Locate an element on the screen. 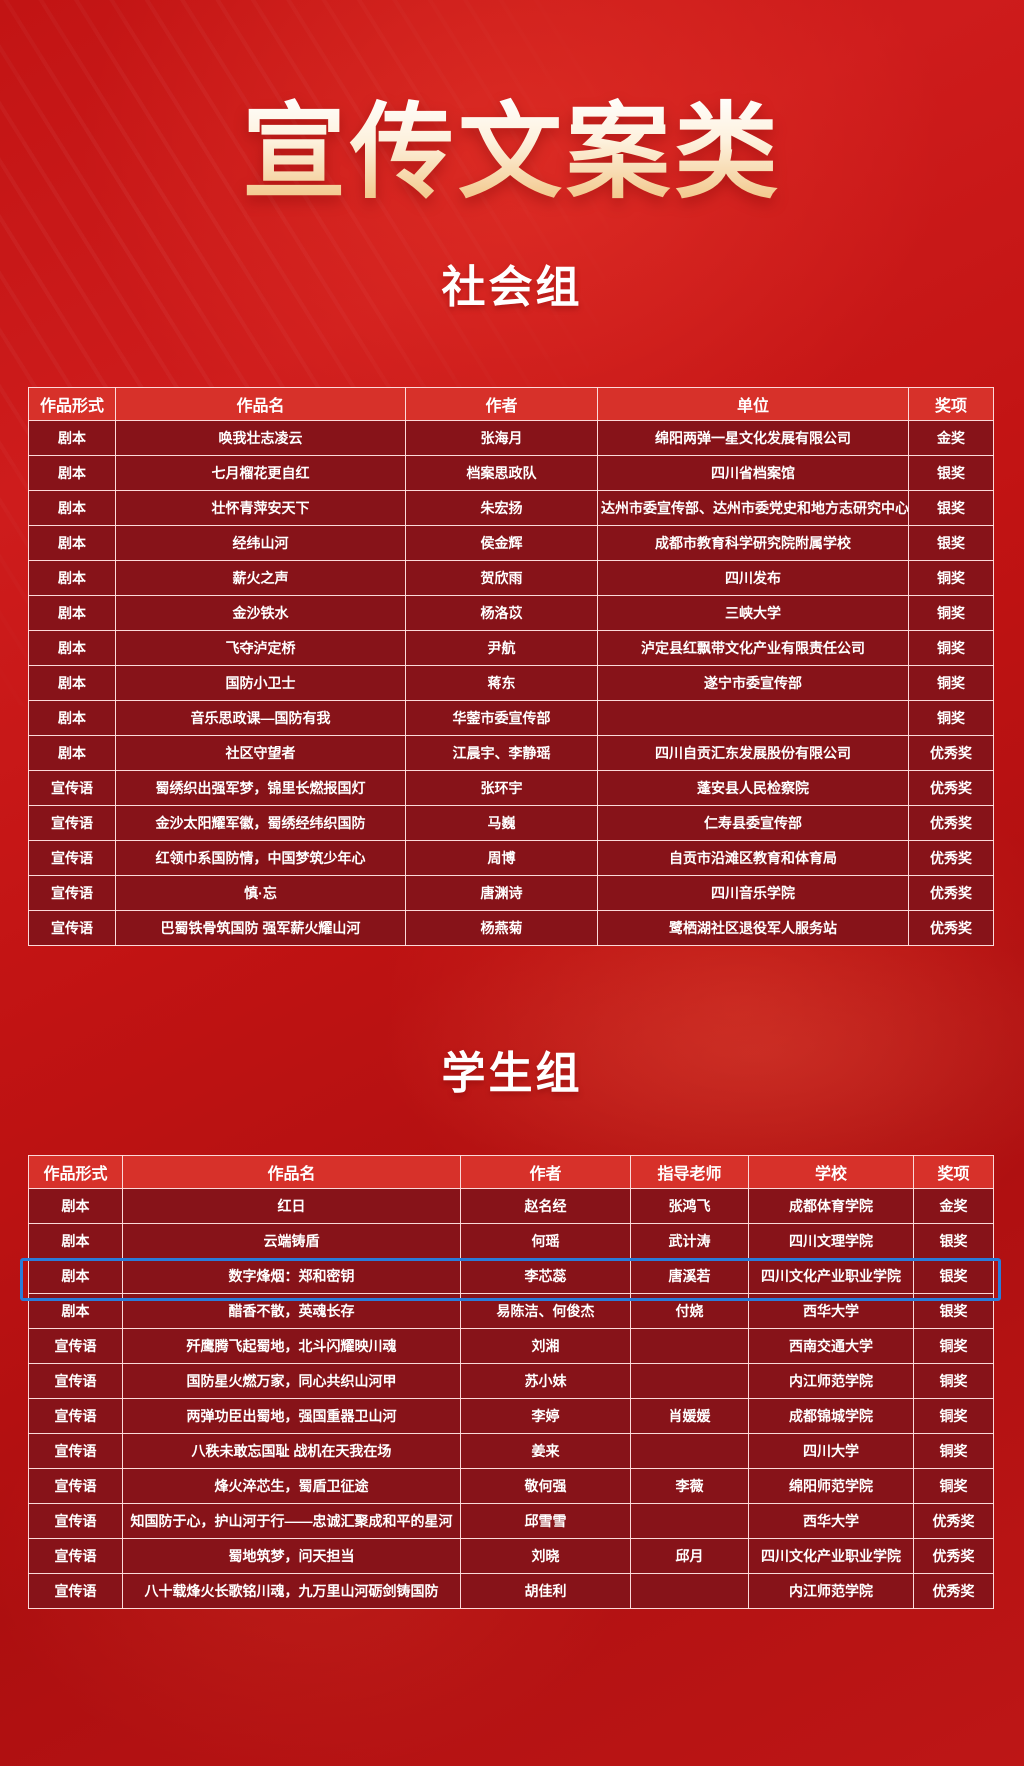  table-cell: 赵名经 is located at coordinates (545, 1206).